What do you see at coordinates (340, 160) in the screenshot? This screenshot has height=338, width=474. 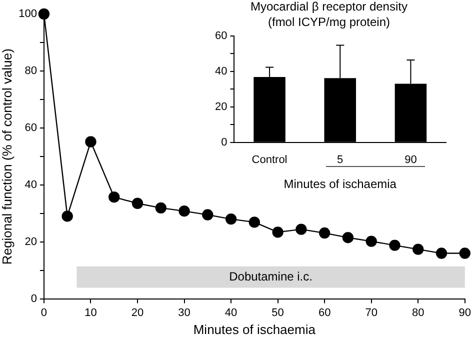 I see `x-tick-label: 5` at bounding box center [340, 160].